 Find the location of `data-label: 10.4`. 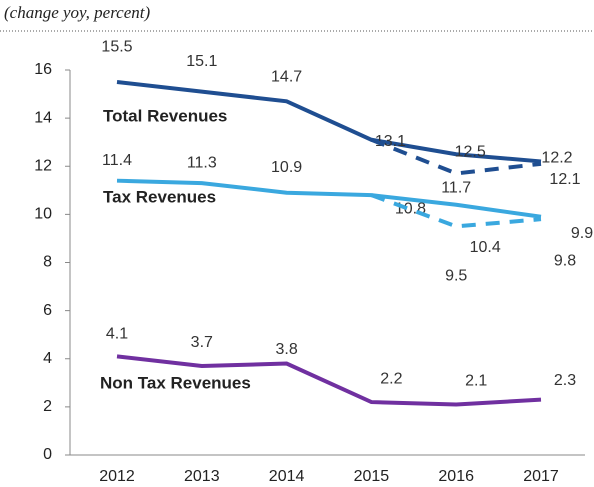

data-label: 10.4 is located at coordinates (485, 247).